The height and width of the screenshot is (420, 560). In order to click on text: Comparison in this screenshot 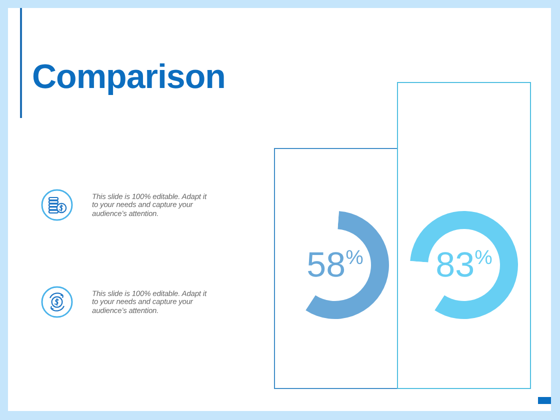, I will do `click(129, 77)`.